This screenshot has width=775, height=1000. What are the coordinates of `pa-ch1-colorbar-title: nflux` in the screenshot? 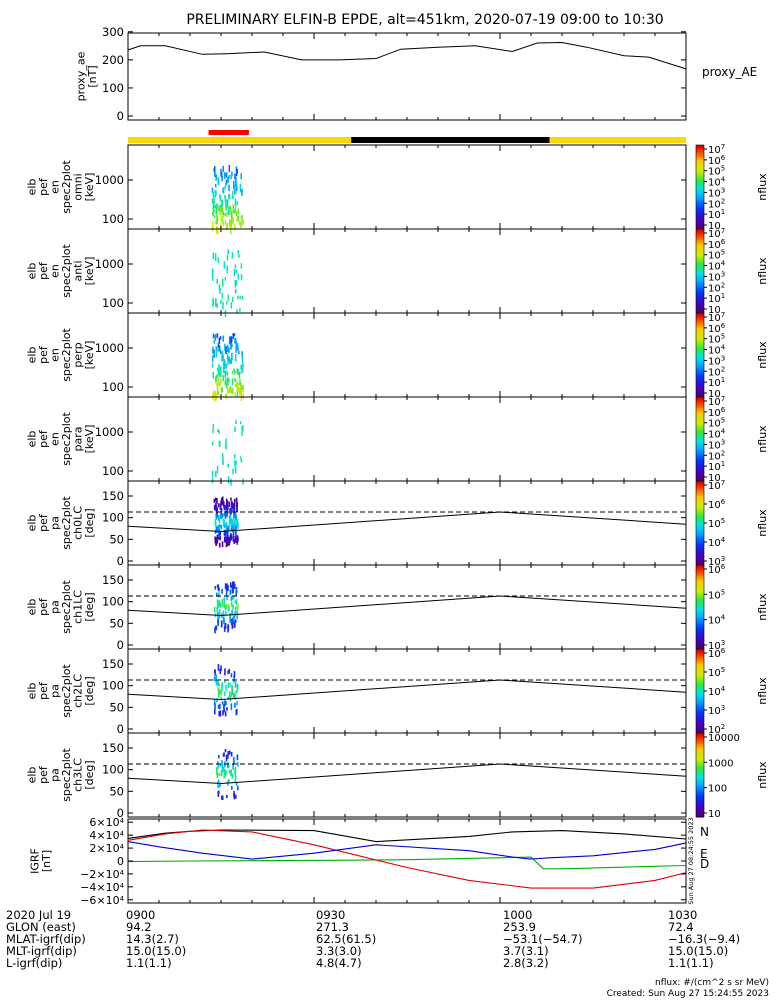 It's located at (762, 607).